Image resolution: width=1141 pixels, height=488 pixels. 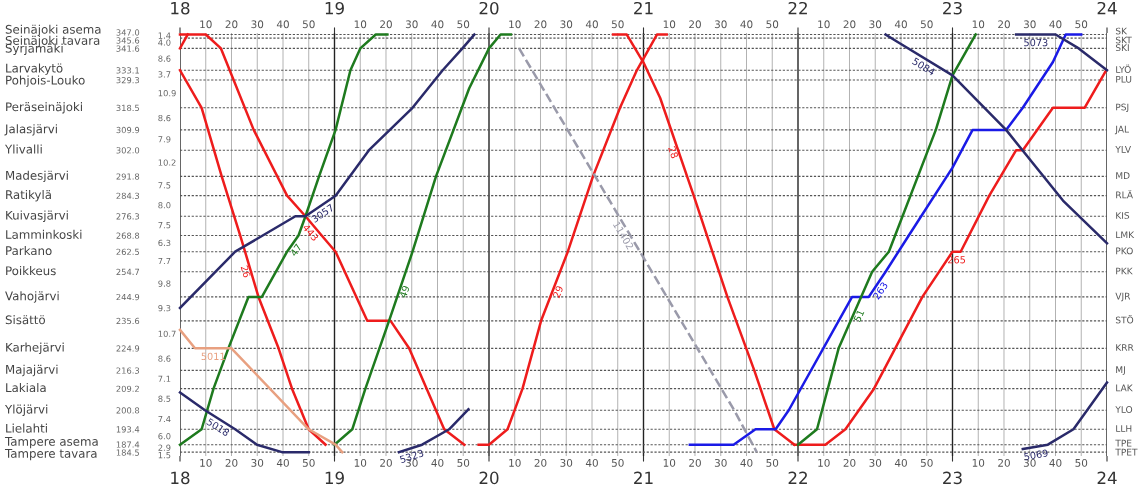 I want to click on y-tick-label: 244.9, so click(x=128, y=297).